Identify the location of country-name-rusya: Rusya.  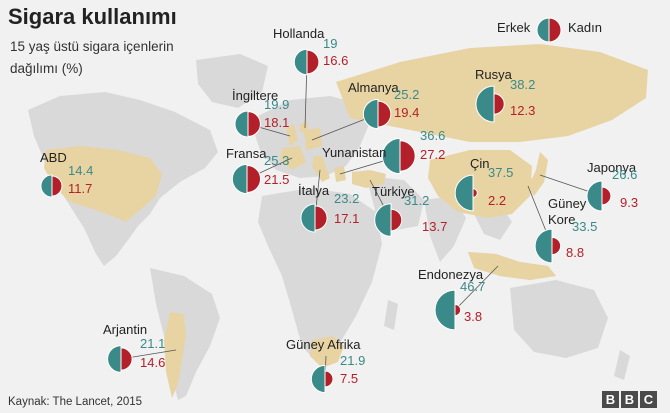
(493, 74).